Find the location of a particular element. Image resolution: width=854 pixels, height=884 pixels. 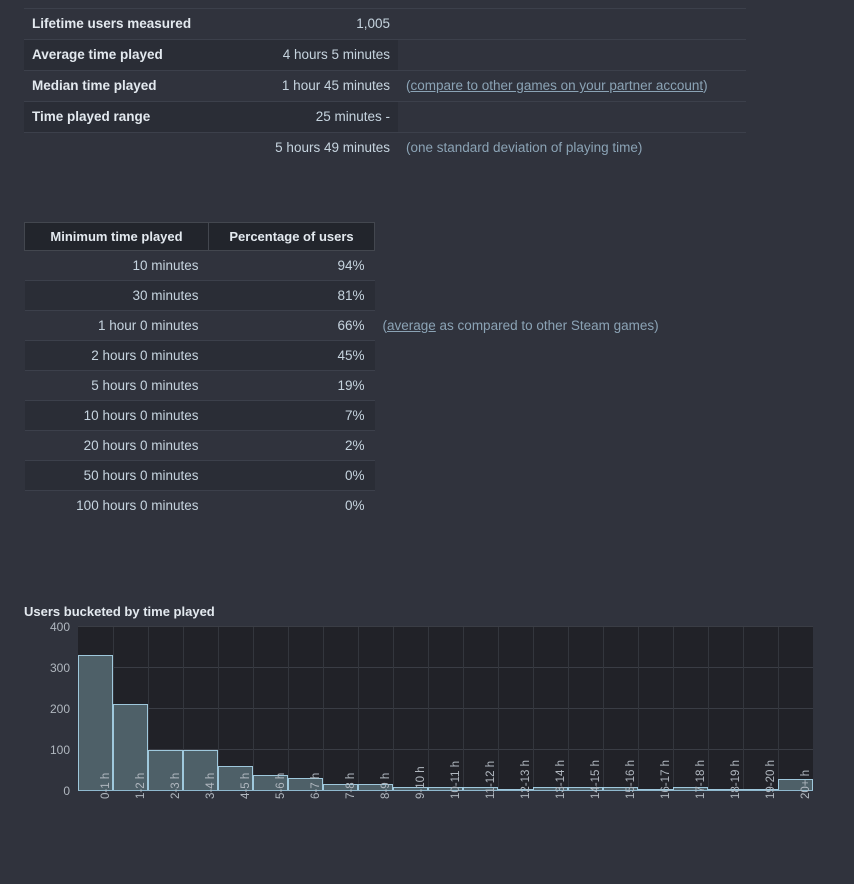

cell-minimum-time: 10 hours 0 minutes is located at coordinates (116, 415).